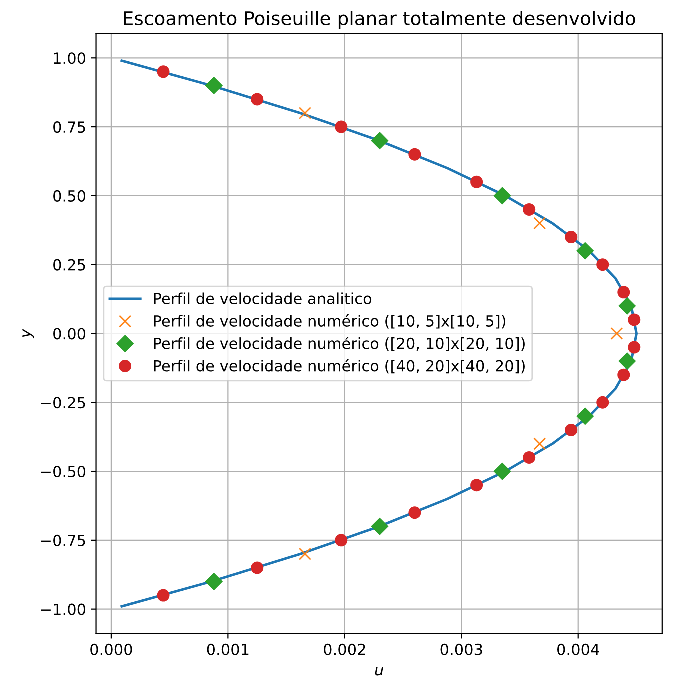 The width and height of the screenshot is (678, 686). Describe the element at coordinates (339, 344) in the screenshot. I see `legend-label: Perfil de velocidade numérico ([20, 10]x[20, 10])` at that location.